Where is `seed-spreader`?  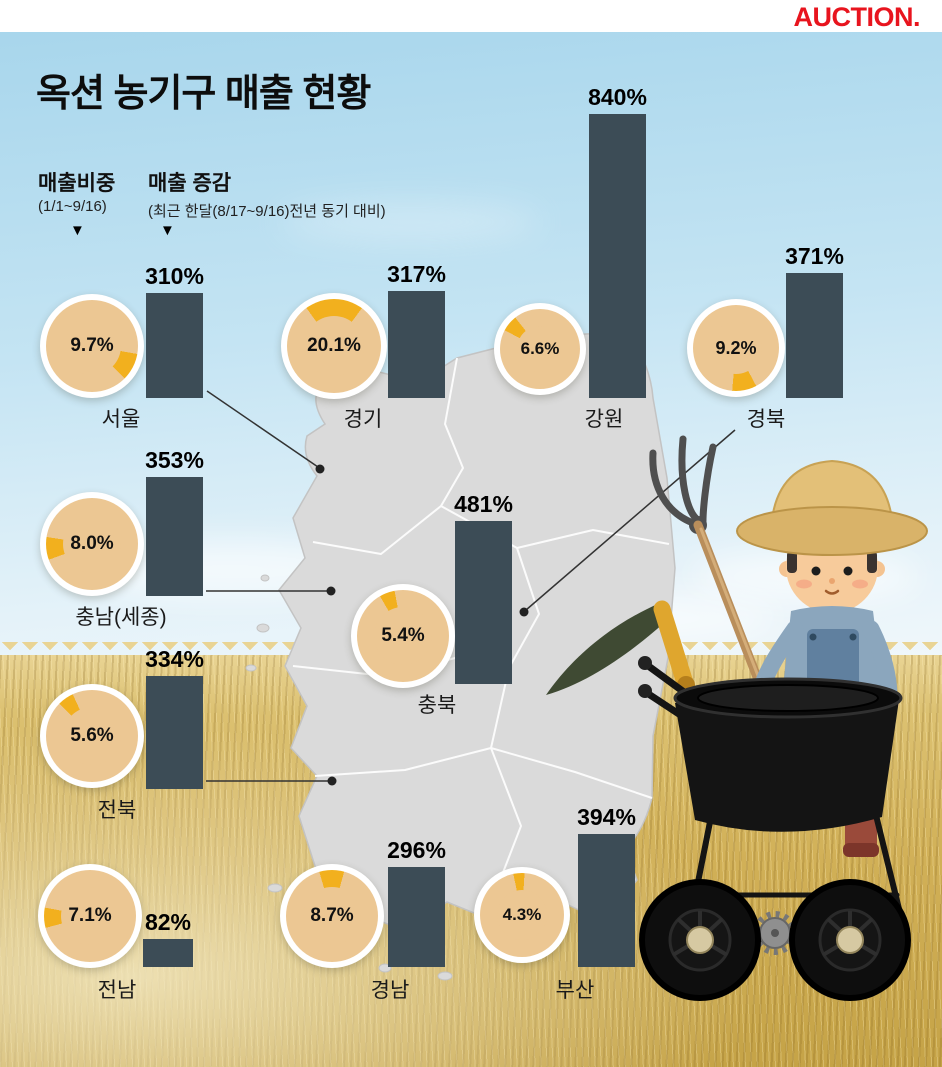
seed-spreader is located at coordinates (774, 828).